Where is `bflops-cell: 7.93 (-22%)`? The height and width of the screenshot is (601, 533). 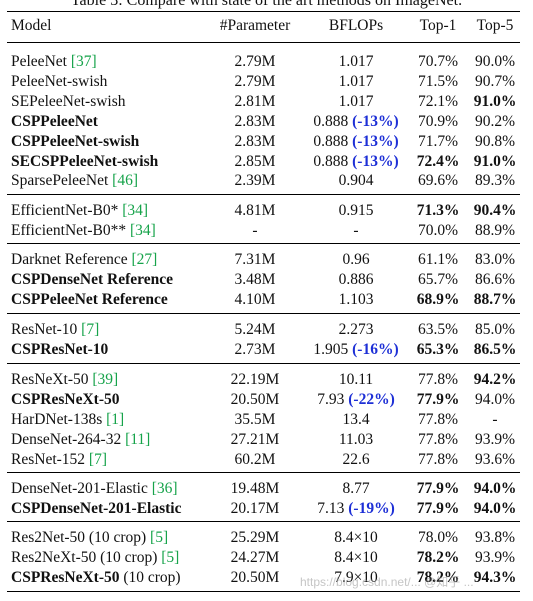 bflops-cell: 7.93 (-22%) is located at coordinates (356, 400).